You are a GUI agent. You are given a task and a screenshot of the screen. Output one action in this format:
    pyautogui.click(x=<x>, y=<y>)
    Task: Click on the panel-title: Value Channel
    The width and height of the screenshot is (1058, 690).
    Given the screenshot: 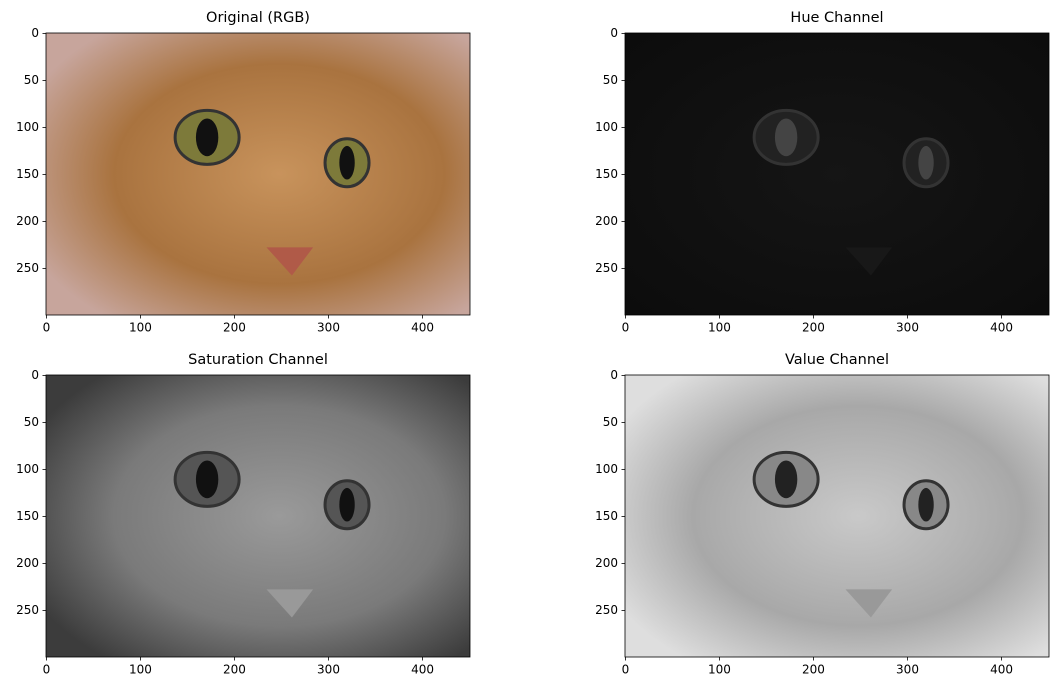 What is the action you would take?
    pyautogui.click(x=837, y=360)
    